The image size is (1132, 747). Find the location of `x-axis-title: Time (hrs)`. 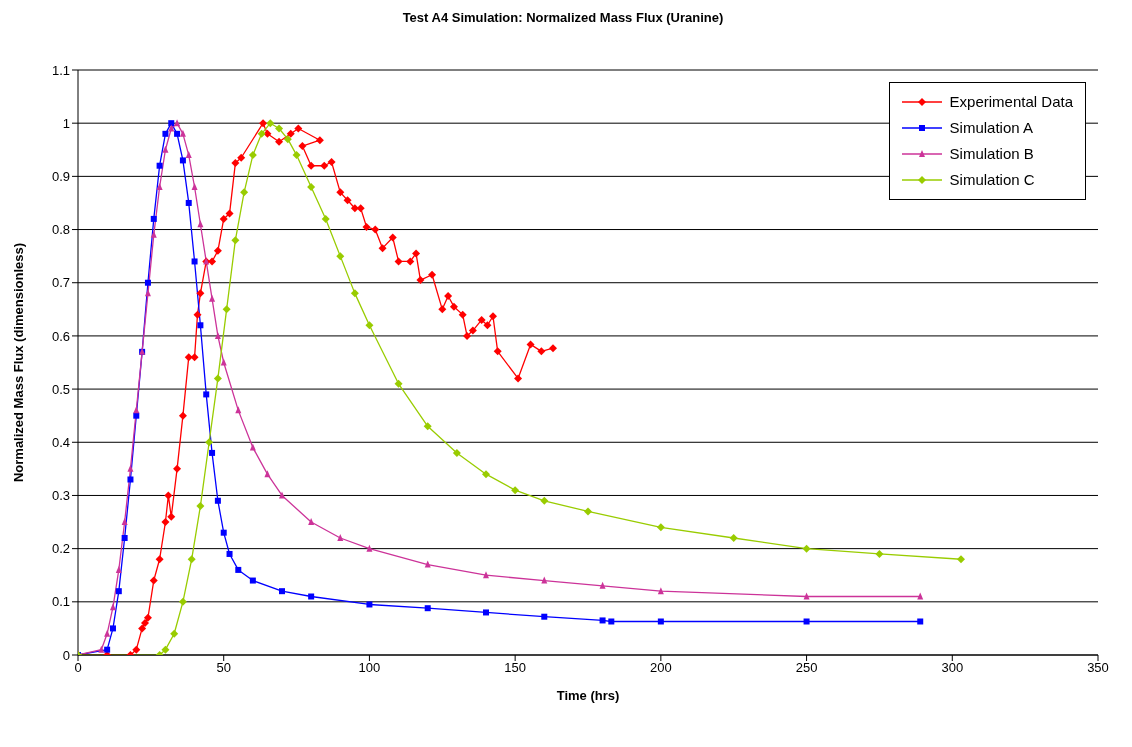

x-axis-title: Time (hrs) is located at coordinates (588, 695).